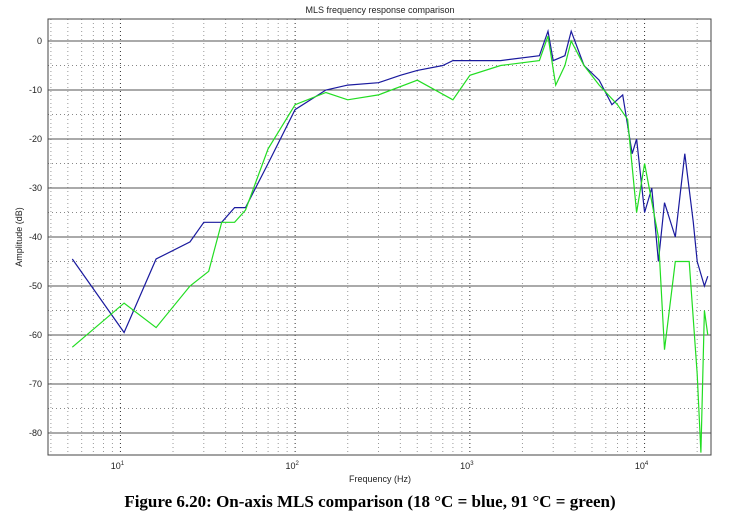 This screenshot has width=740, height=519. I want to click on y-tick-label: -60, so click(35, 335).